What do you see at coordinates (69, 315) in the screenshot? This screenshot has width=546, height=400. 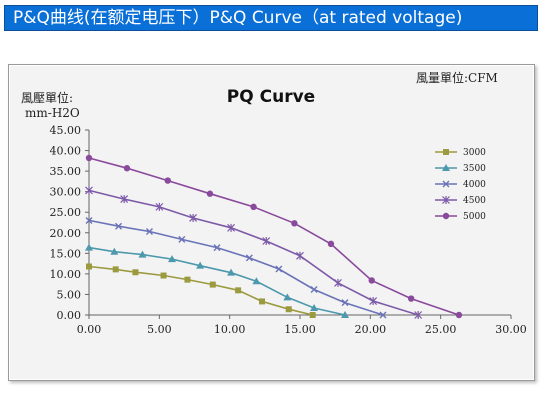 I see `y-tick-label: 0.00` at bounding box center [69, 315].